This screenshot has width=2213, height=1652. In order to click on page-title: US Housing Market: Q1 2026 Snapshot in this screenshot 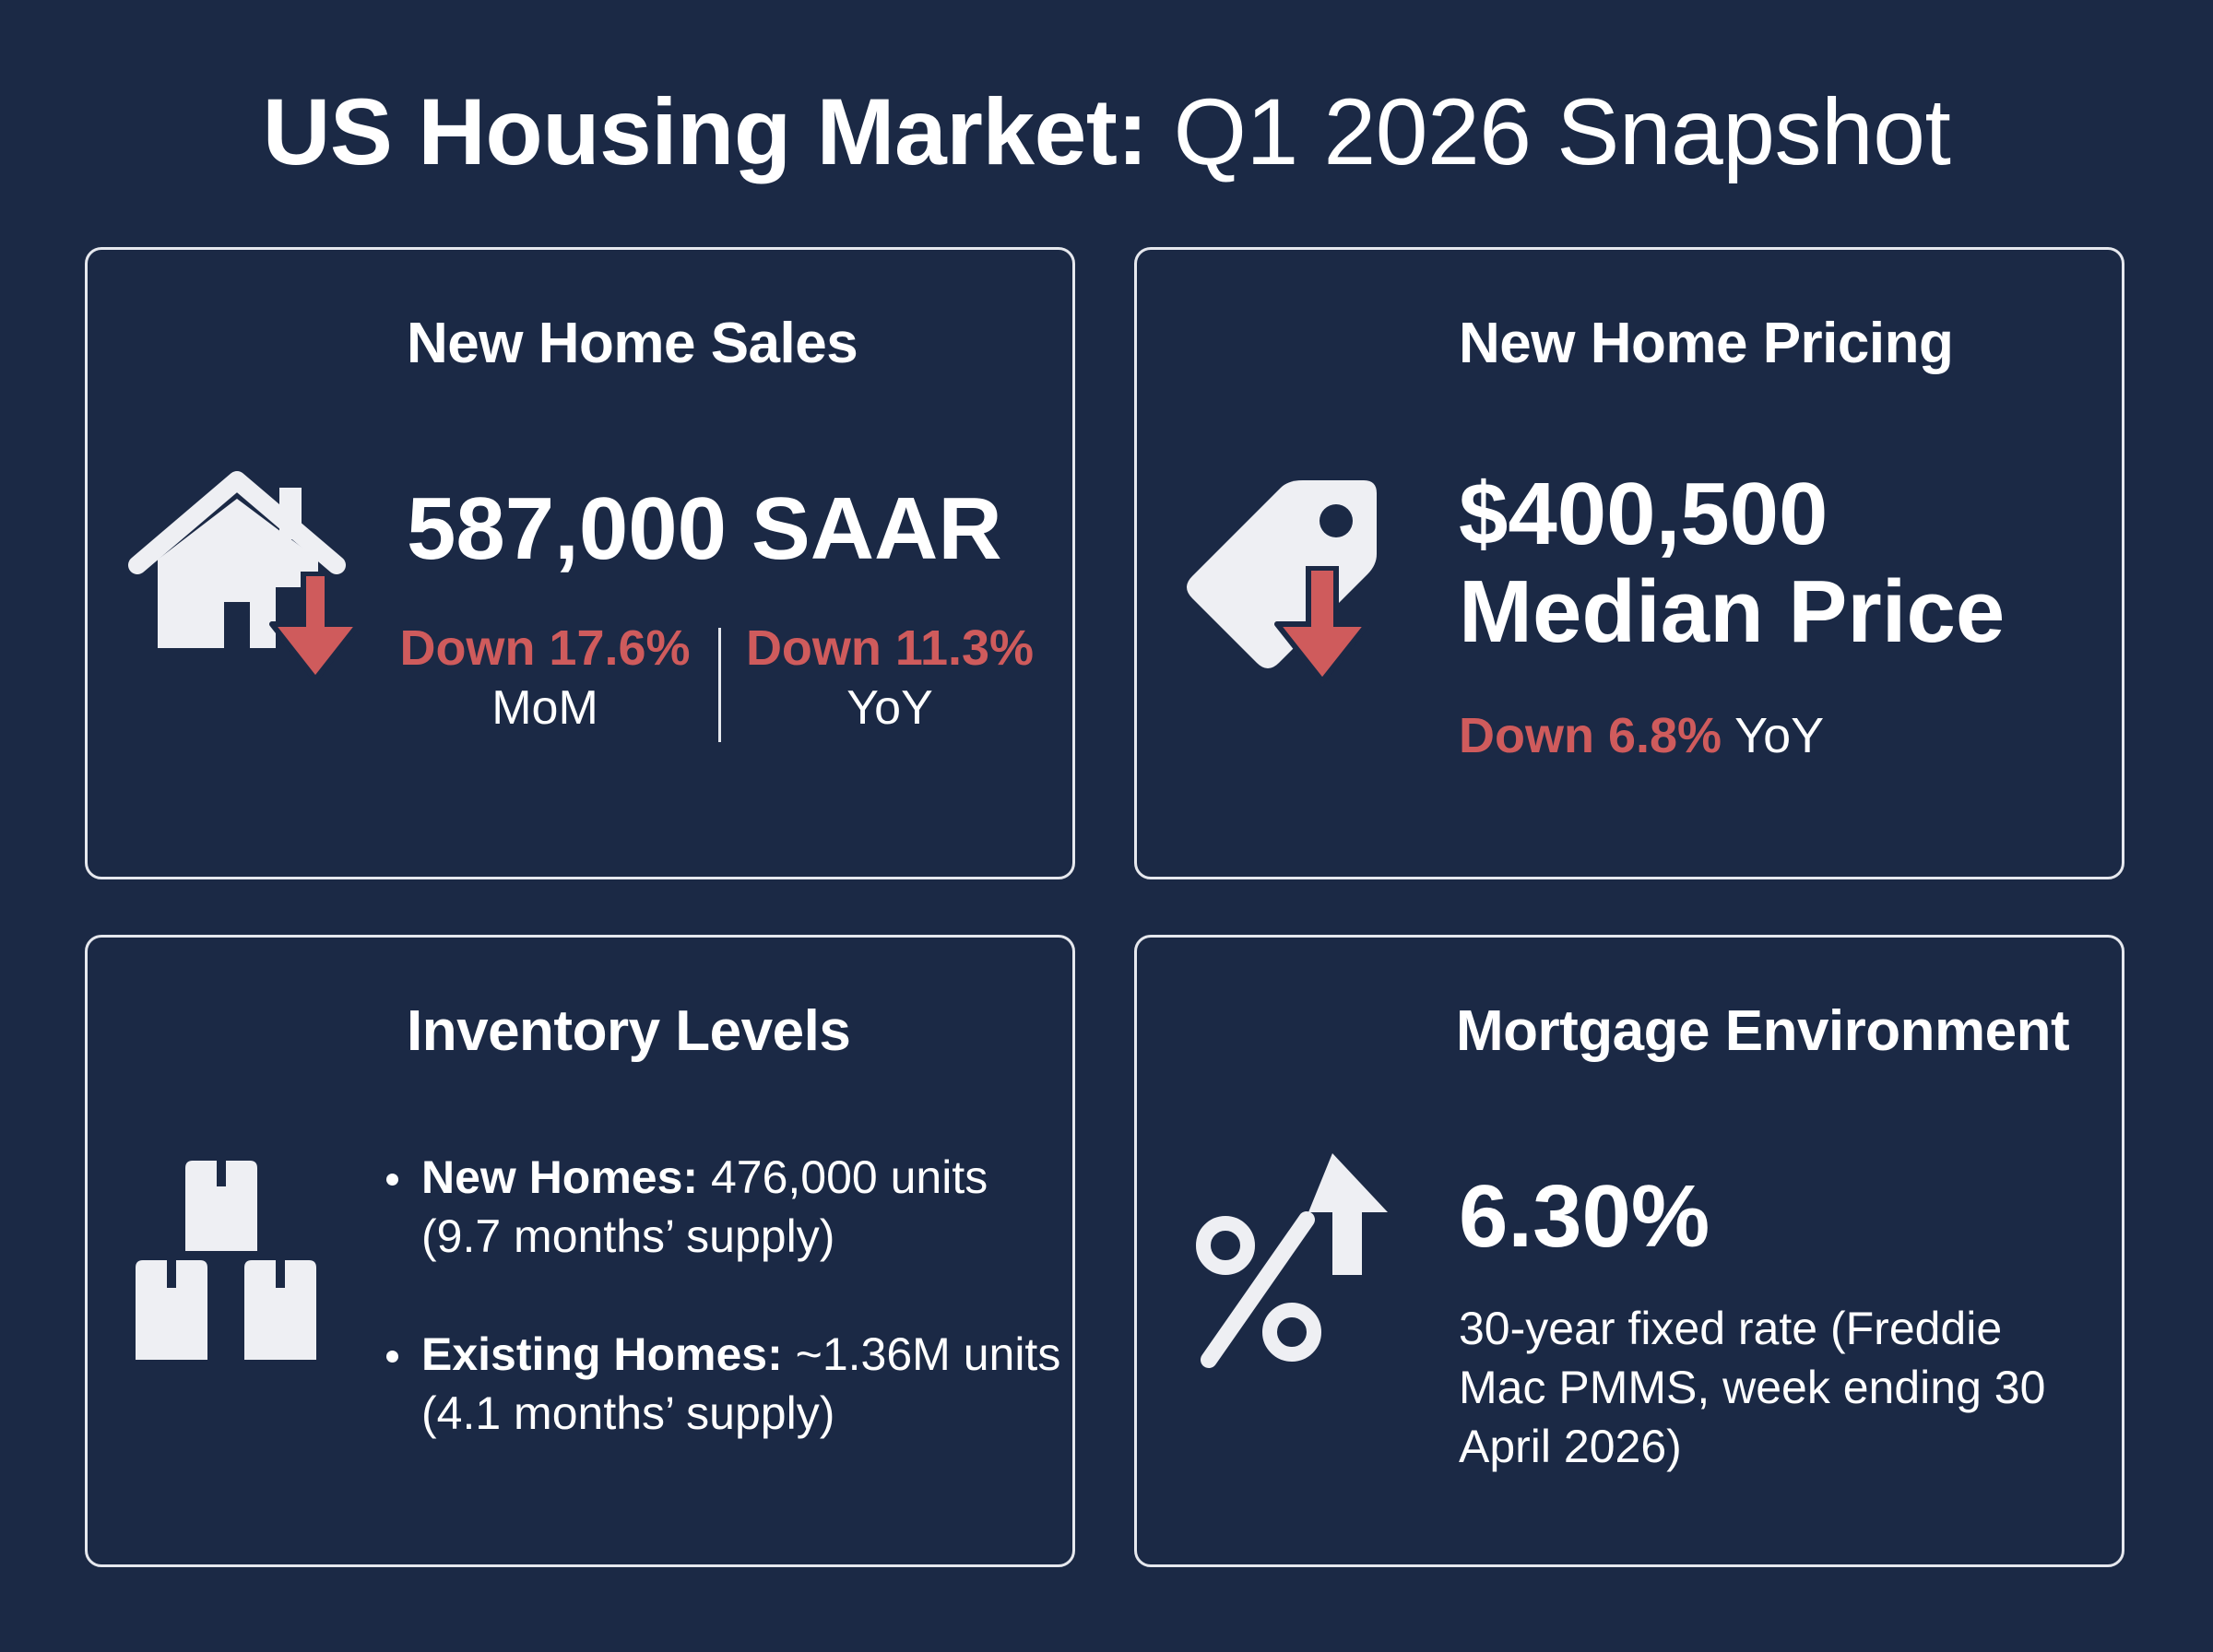, I will do `click(1106, 132)`.